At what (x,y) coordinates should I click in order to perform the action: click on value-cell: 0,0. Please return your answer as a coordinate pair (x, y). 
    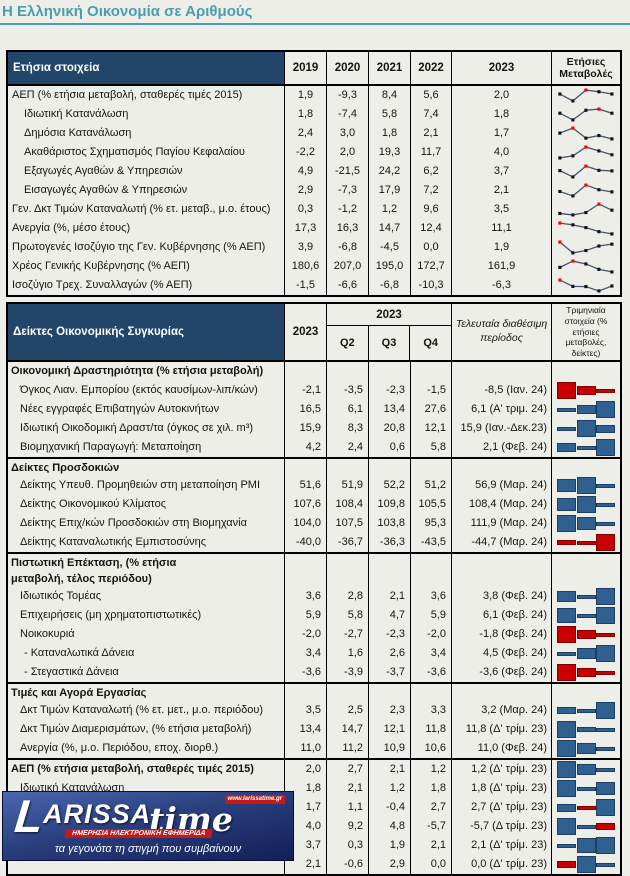
    Looking at the image, I should click on (430, 247).